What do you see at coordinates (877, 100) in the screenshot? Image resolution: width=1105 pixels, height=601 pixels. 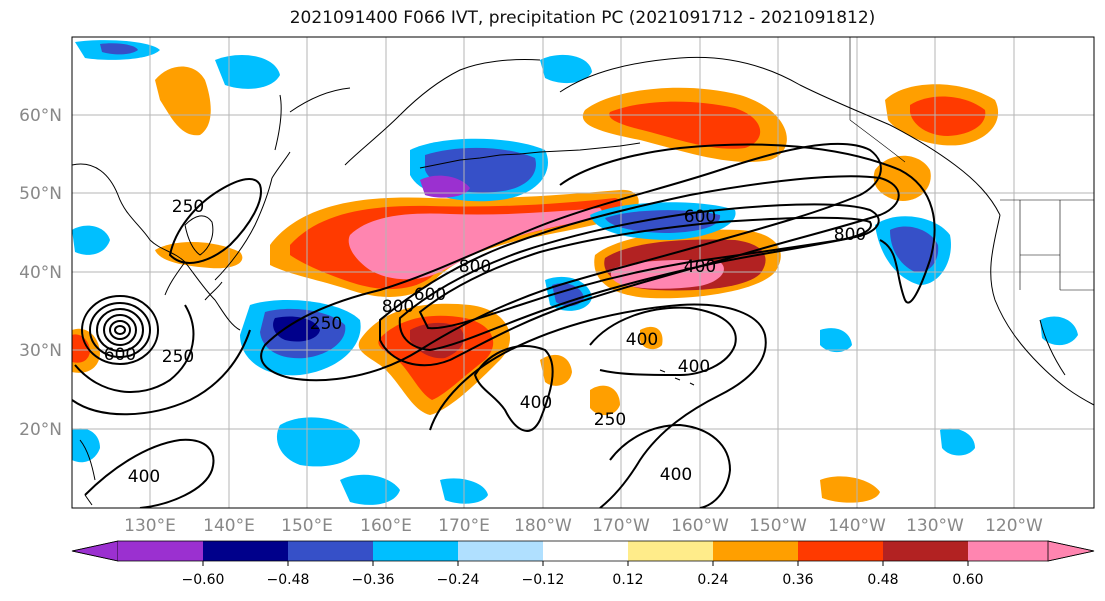 I see `canada-border` at bounding box center [877, 100].